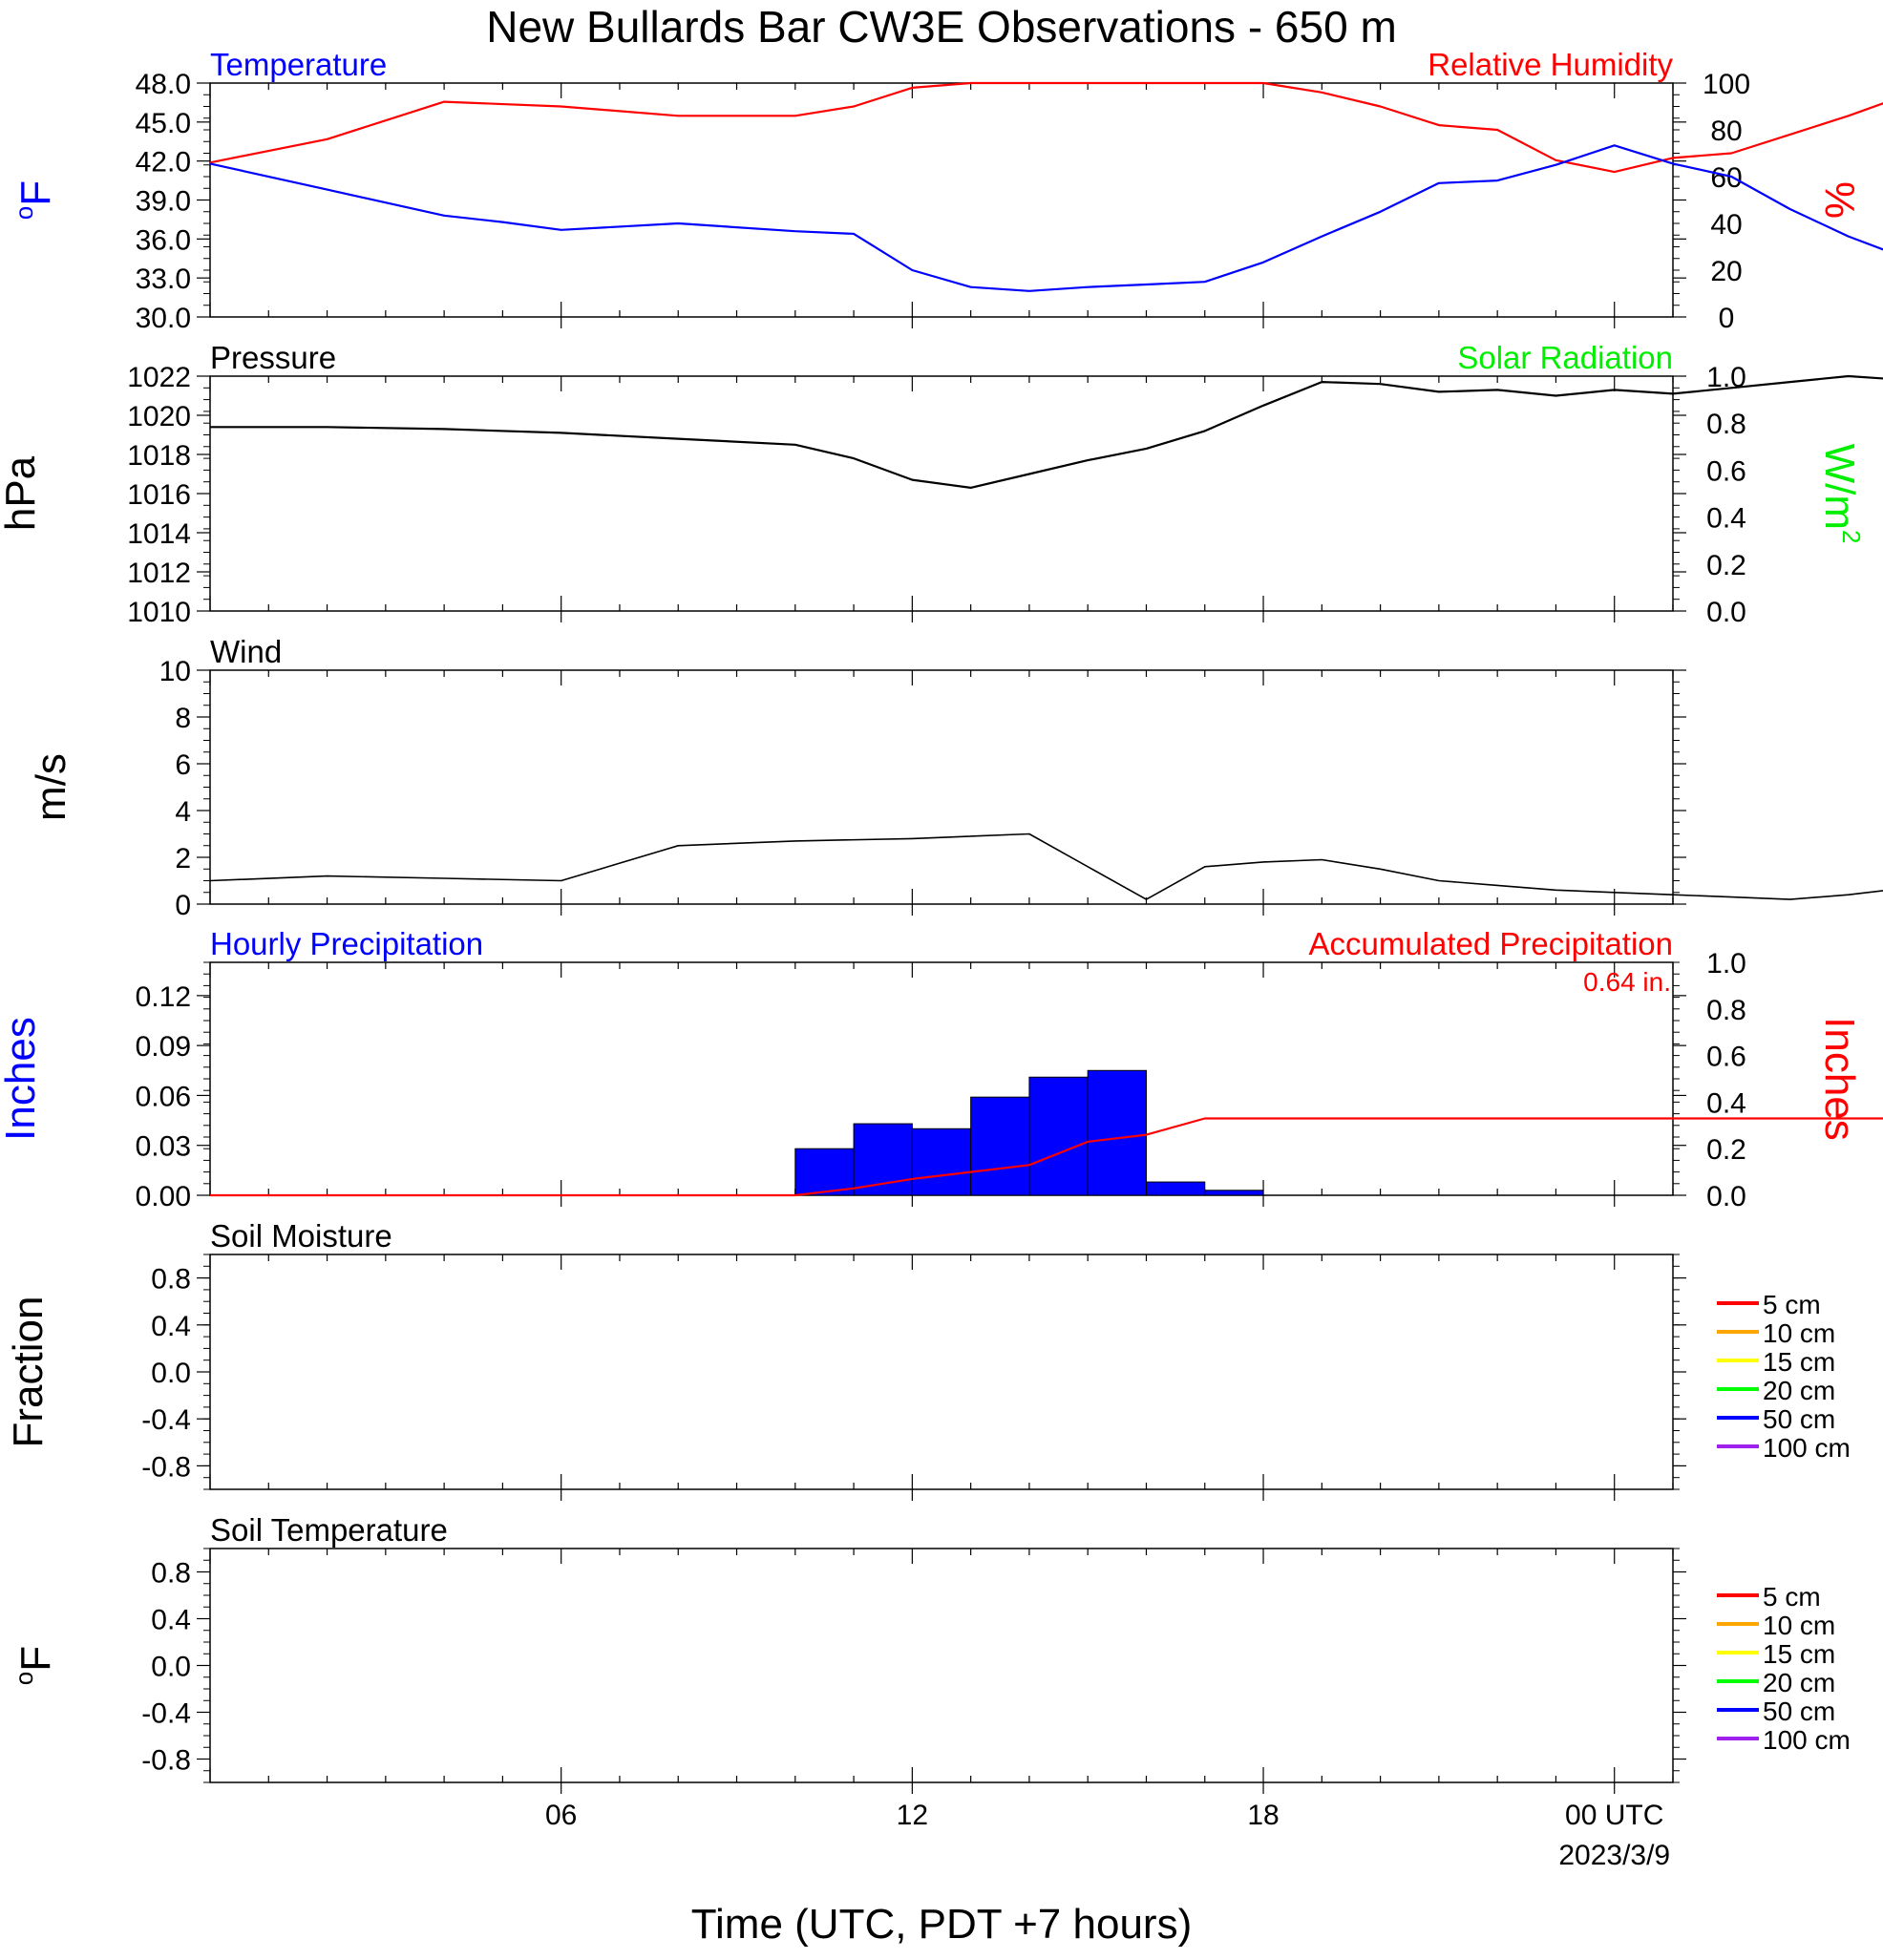 The width and height of the screenshot is (1883, 1960). I want to click on pressure-y2-tick-label: 0.2, so click(1726, 565).